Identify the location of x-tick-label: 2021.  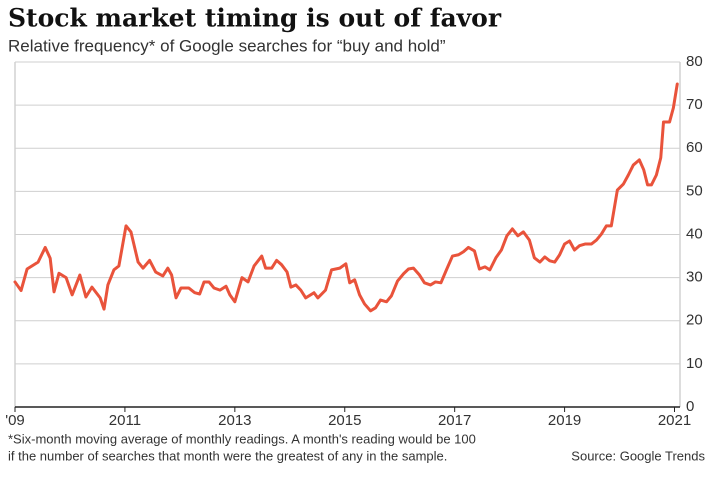
(674, 420).